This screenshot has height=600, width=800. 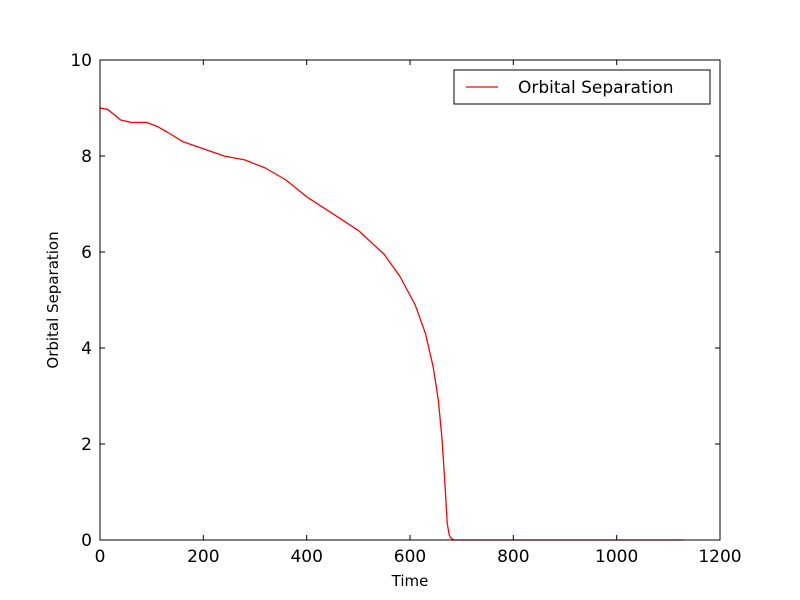 What do you see at coordinates (100, 557) in the screenshot?
I see `x-tick-label: 0` at bounding box center [100, 557].